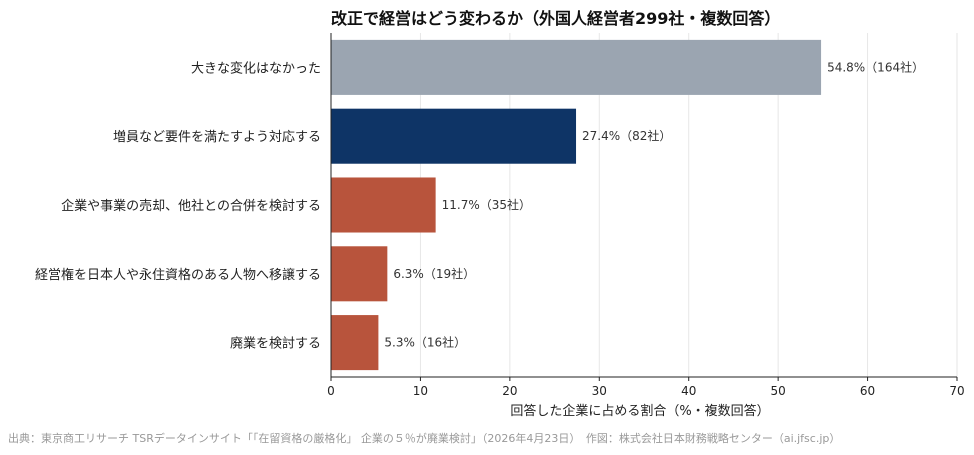 The height and width of the screenshot is (455, 974). Describe the element at coordinates (178, 275) in the screenshot. I see `category-label: 経営権を日本人や永住資格のある人物へ移譲する` at that location.